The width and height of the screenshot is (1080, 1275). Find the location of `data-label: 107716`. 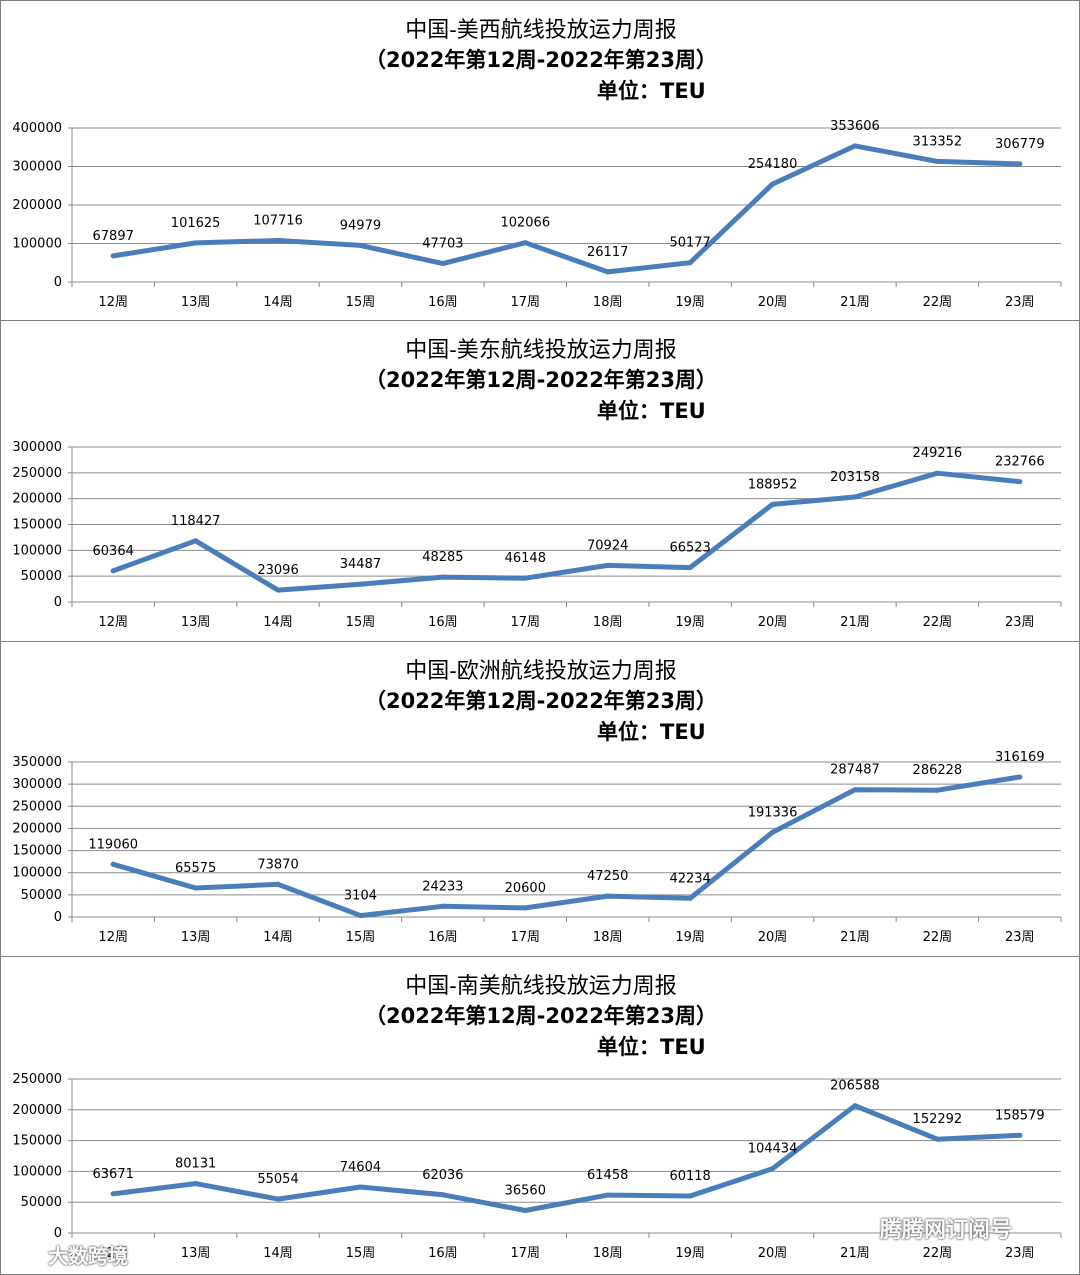

data-label: 107716 is located at coordinates (278, 221).